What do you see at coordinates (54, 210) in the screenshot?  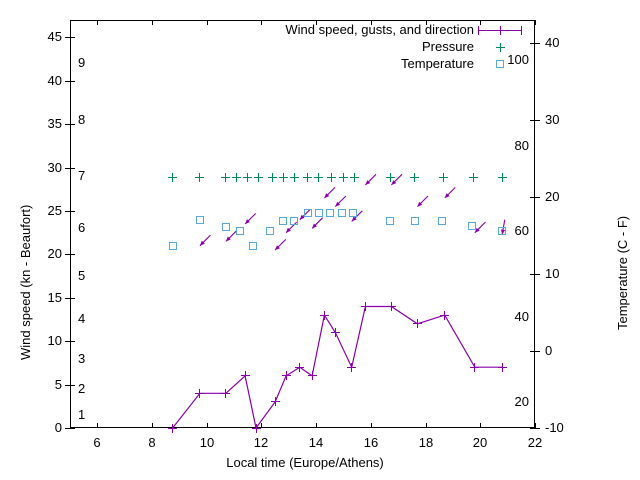 I see `y-tick-label-25: 25` at bounding box center [54, 210].